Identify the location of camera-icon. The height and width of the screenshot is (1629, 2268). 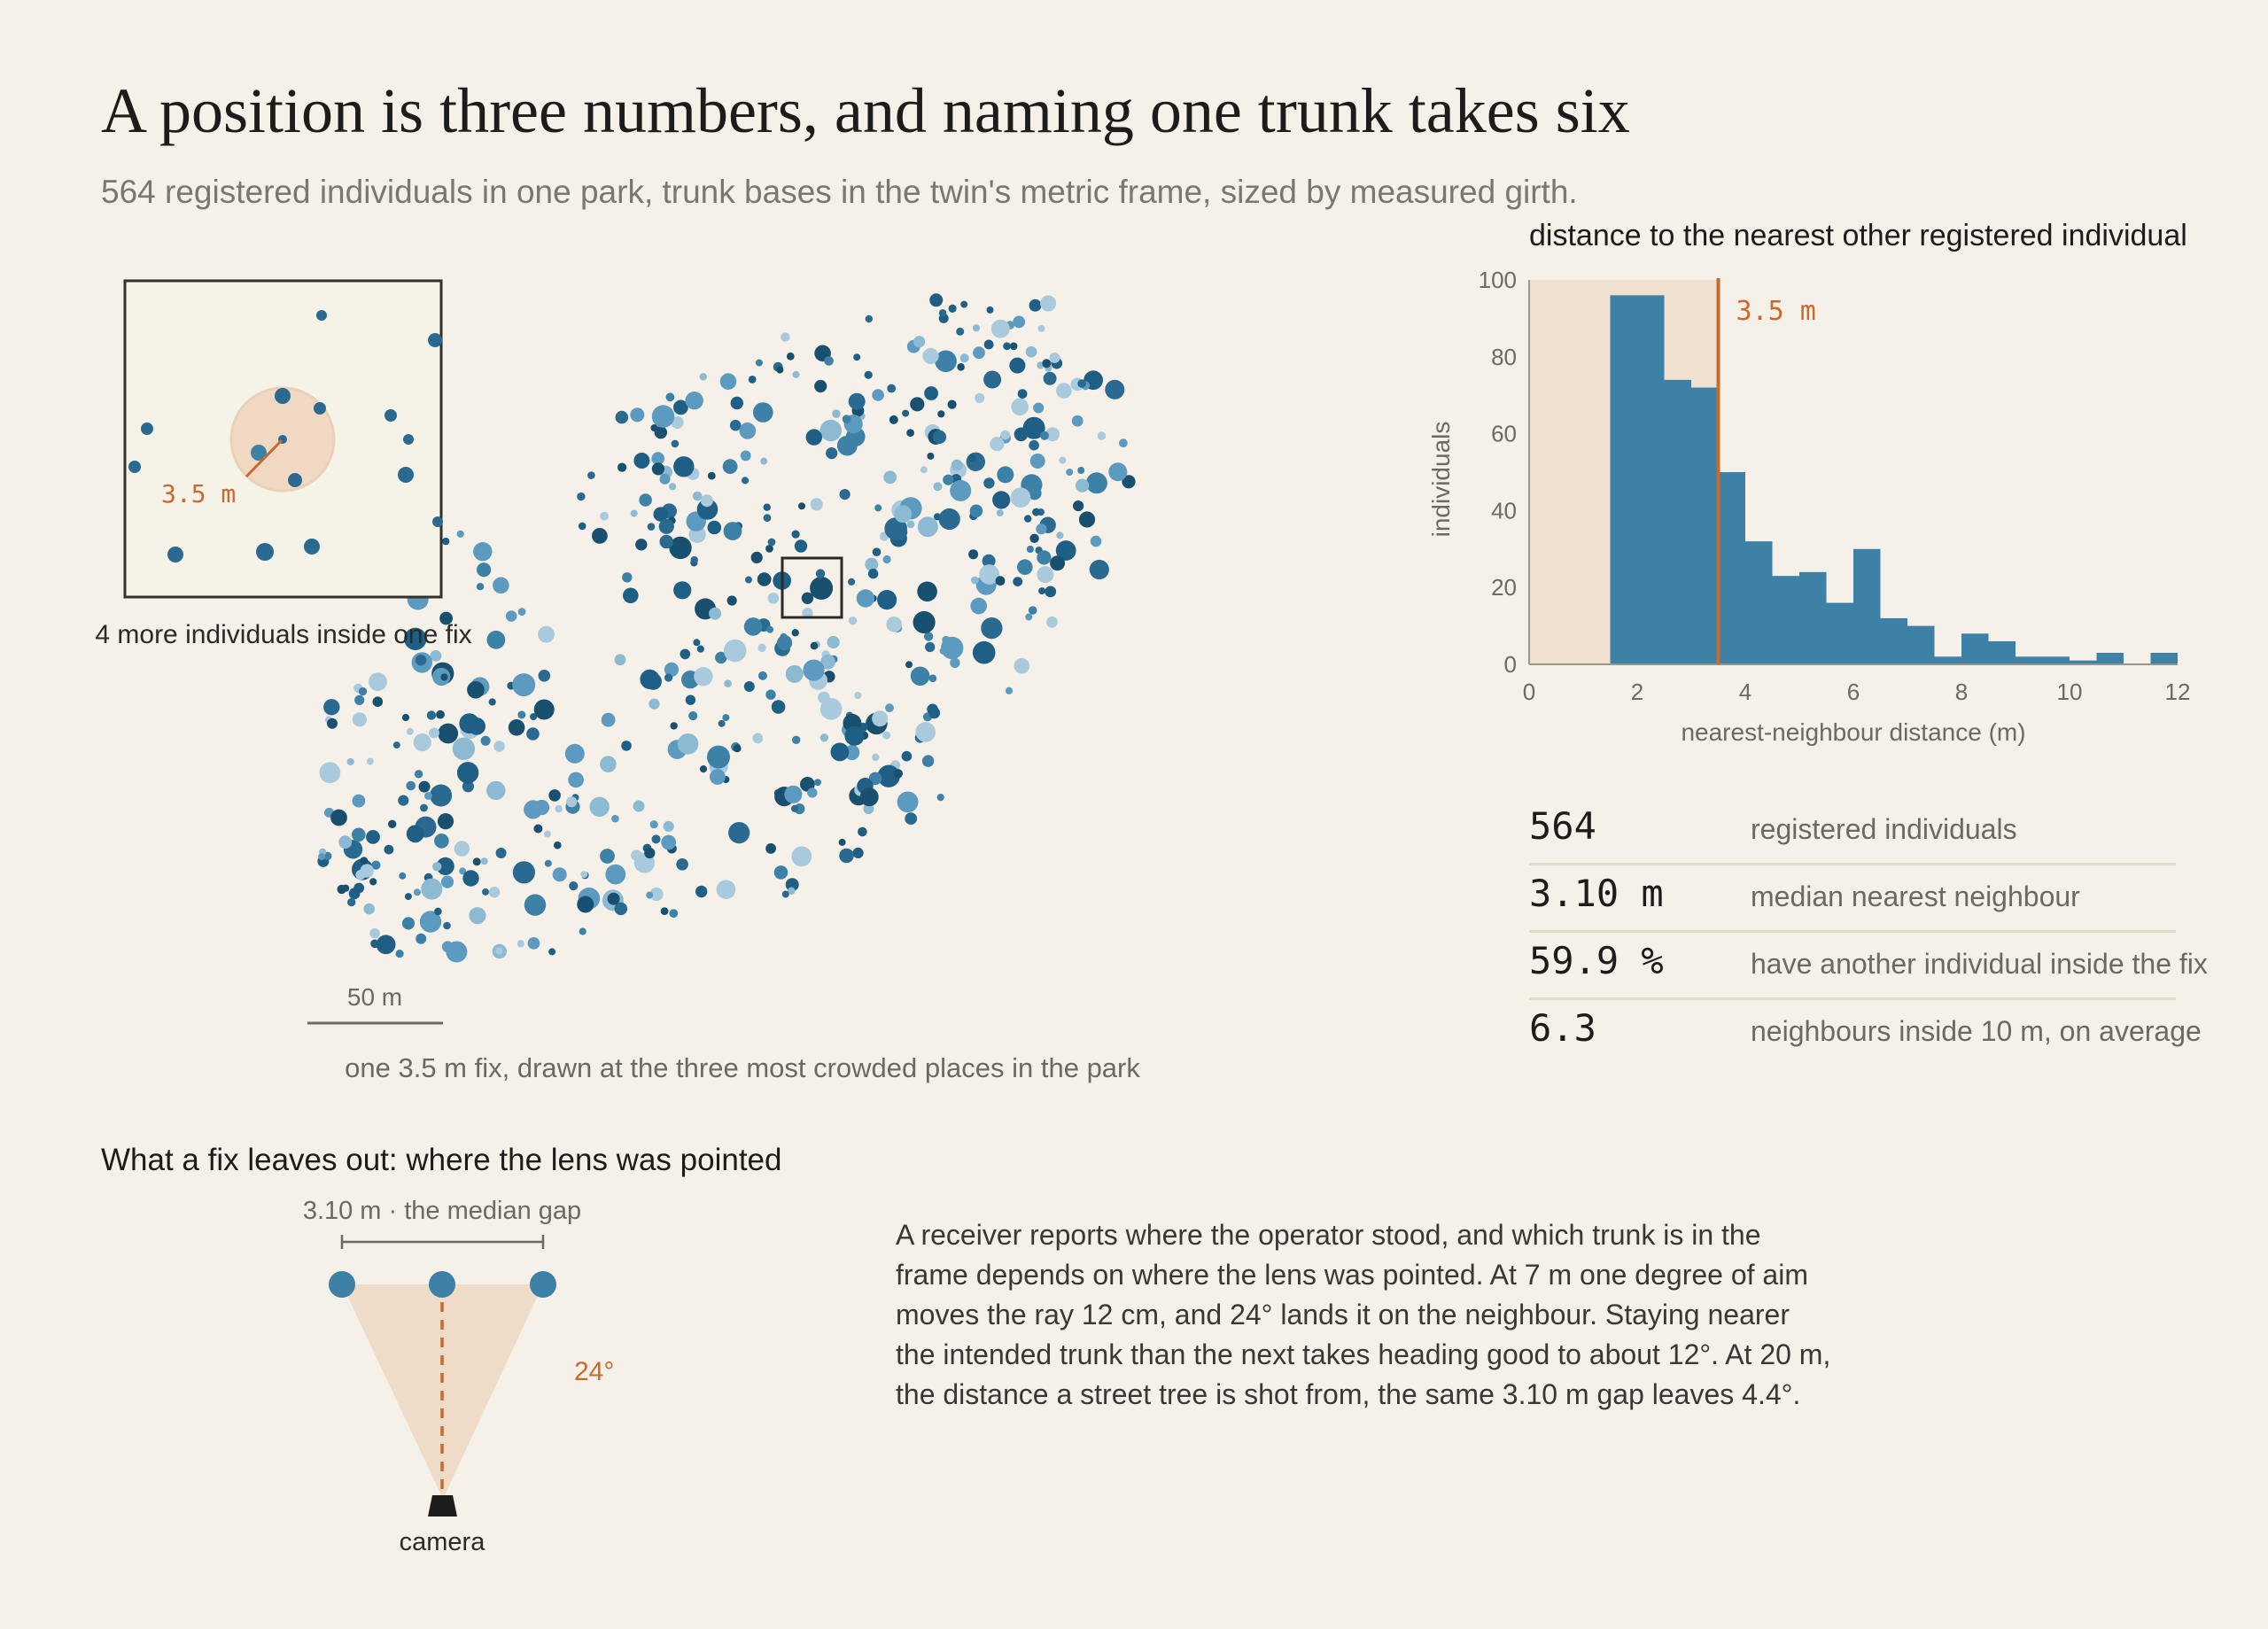
(442, 1506).